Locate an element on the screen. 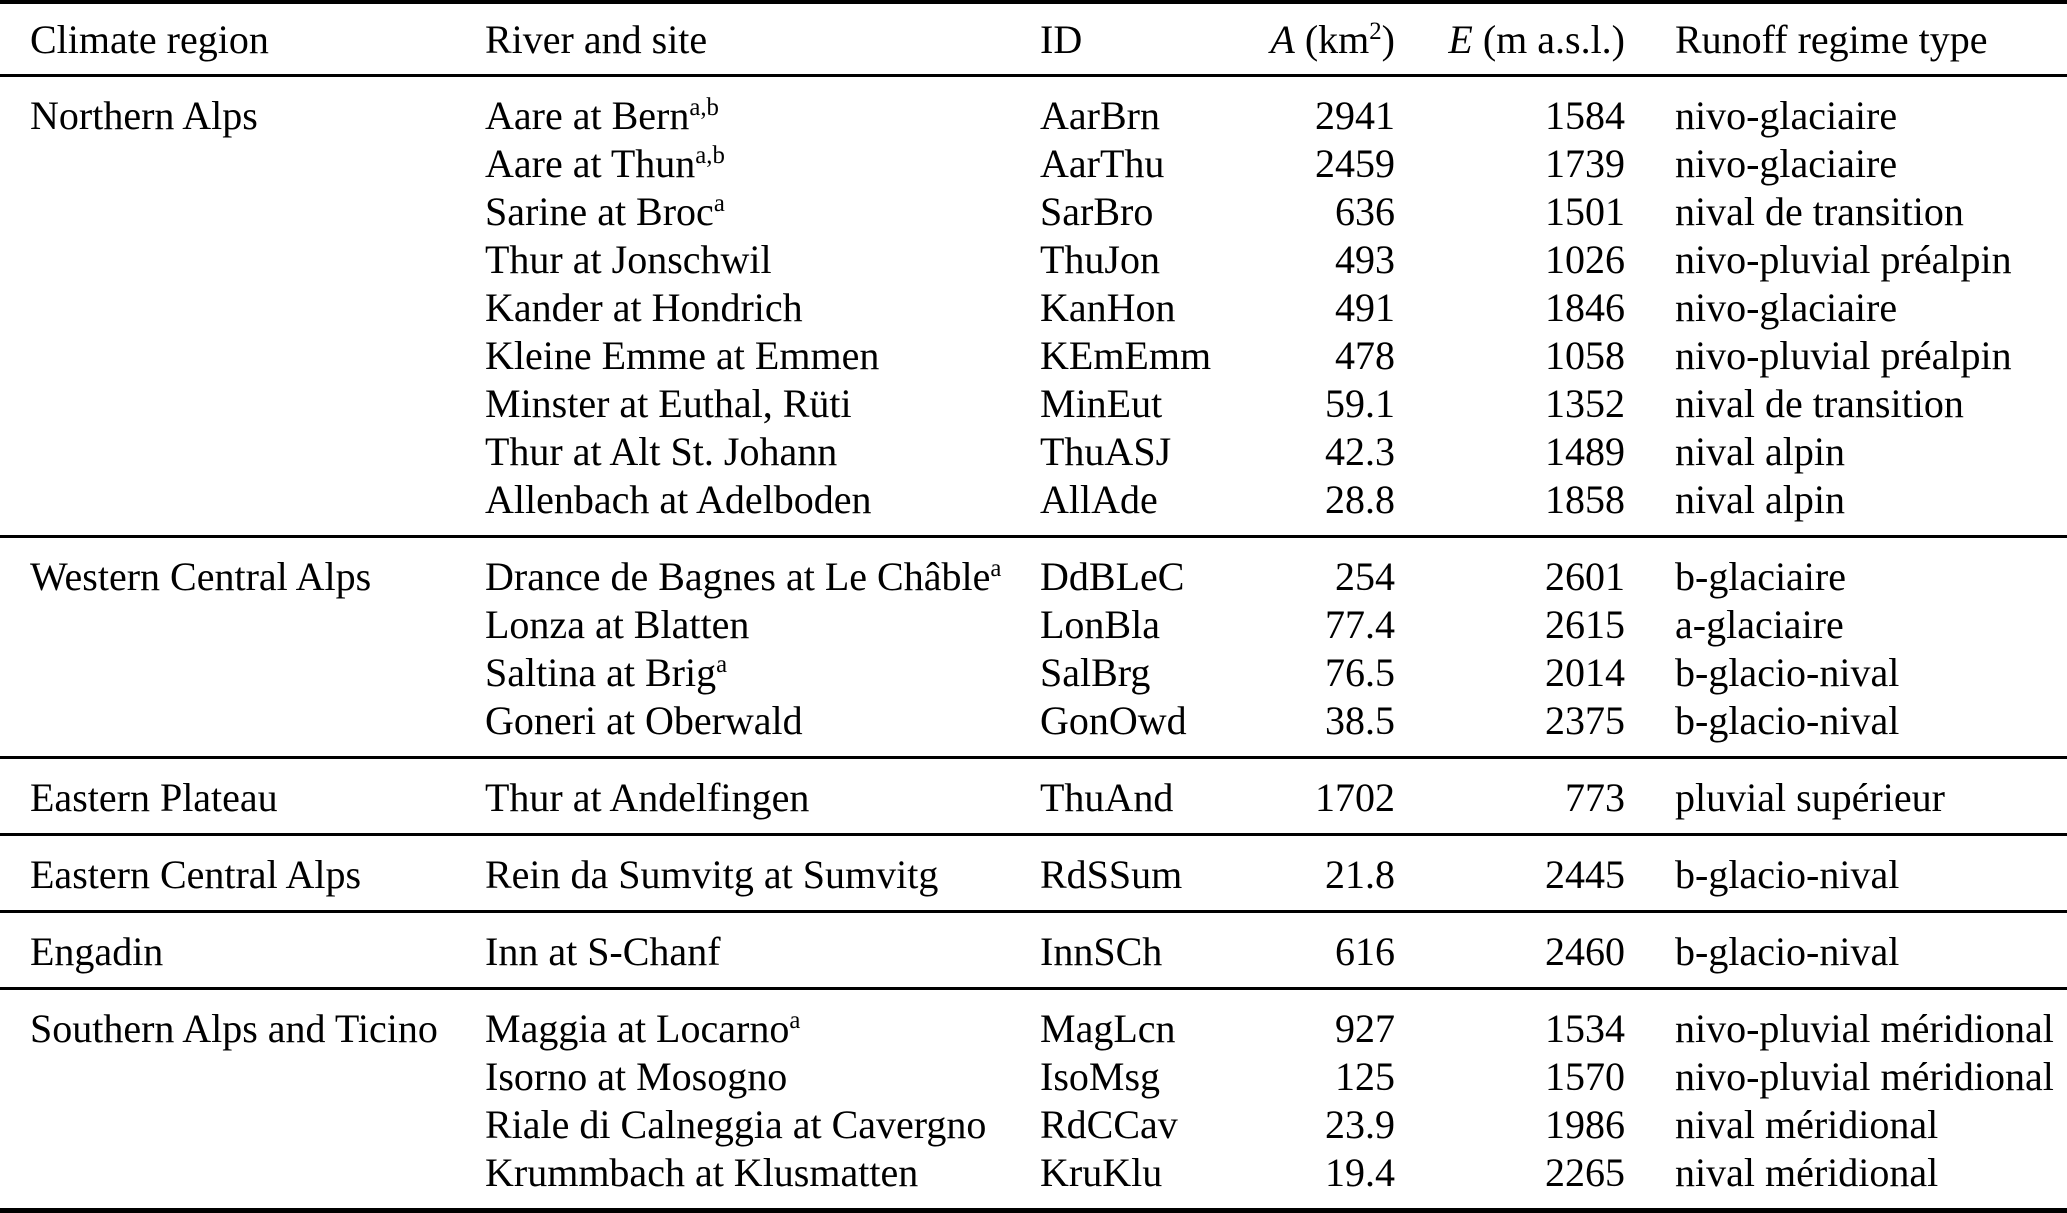 Image resolution: width=2067 pixels, height=1213 pixels. elevation-cell: 2601 is located at coordinates (1510, 567).